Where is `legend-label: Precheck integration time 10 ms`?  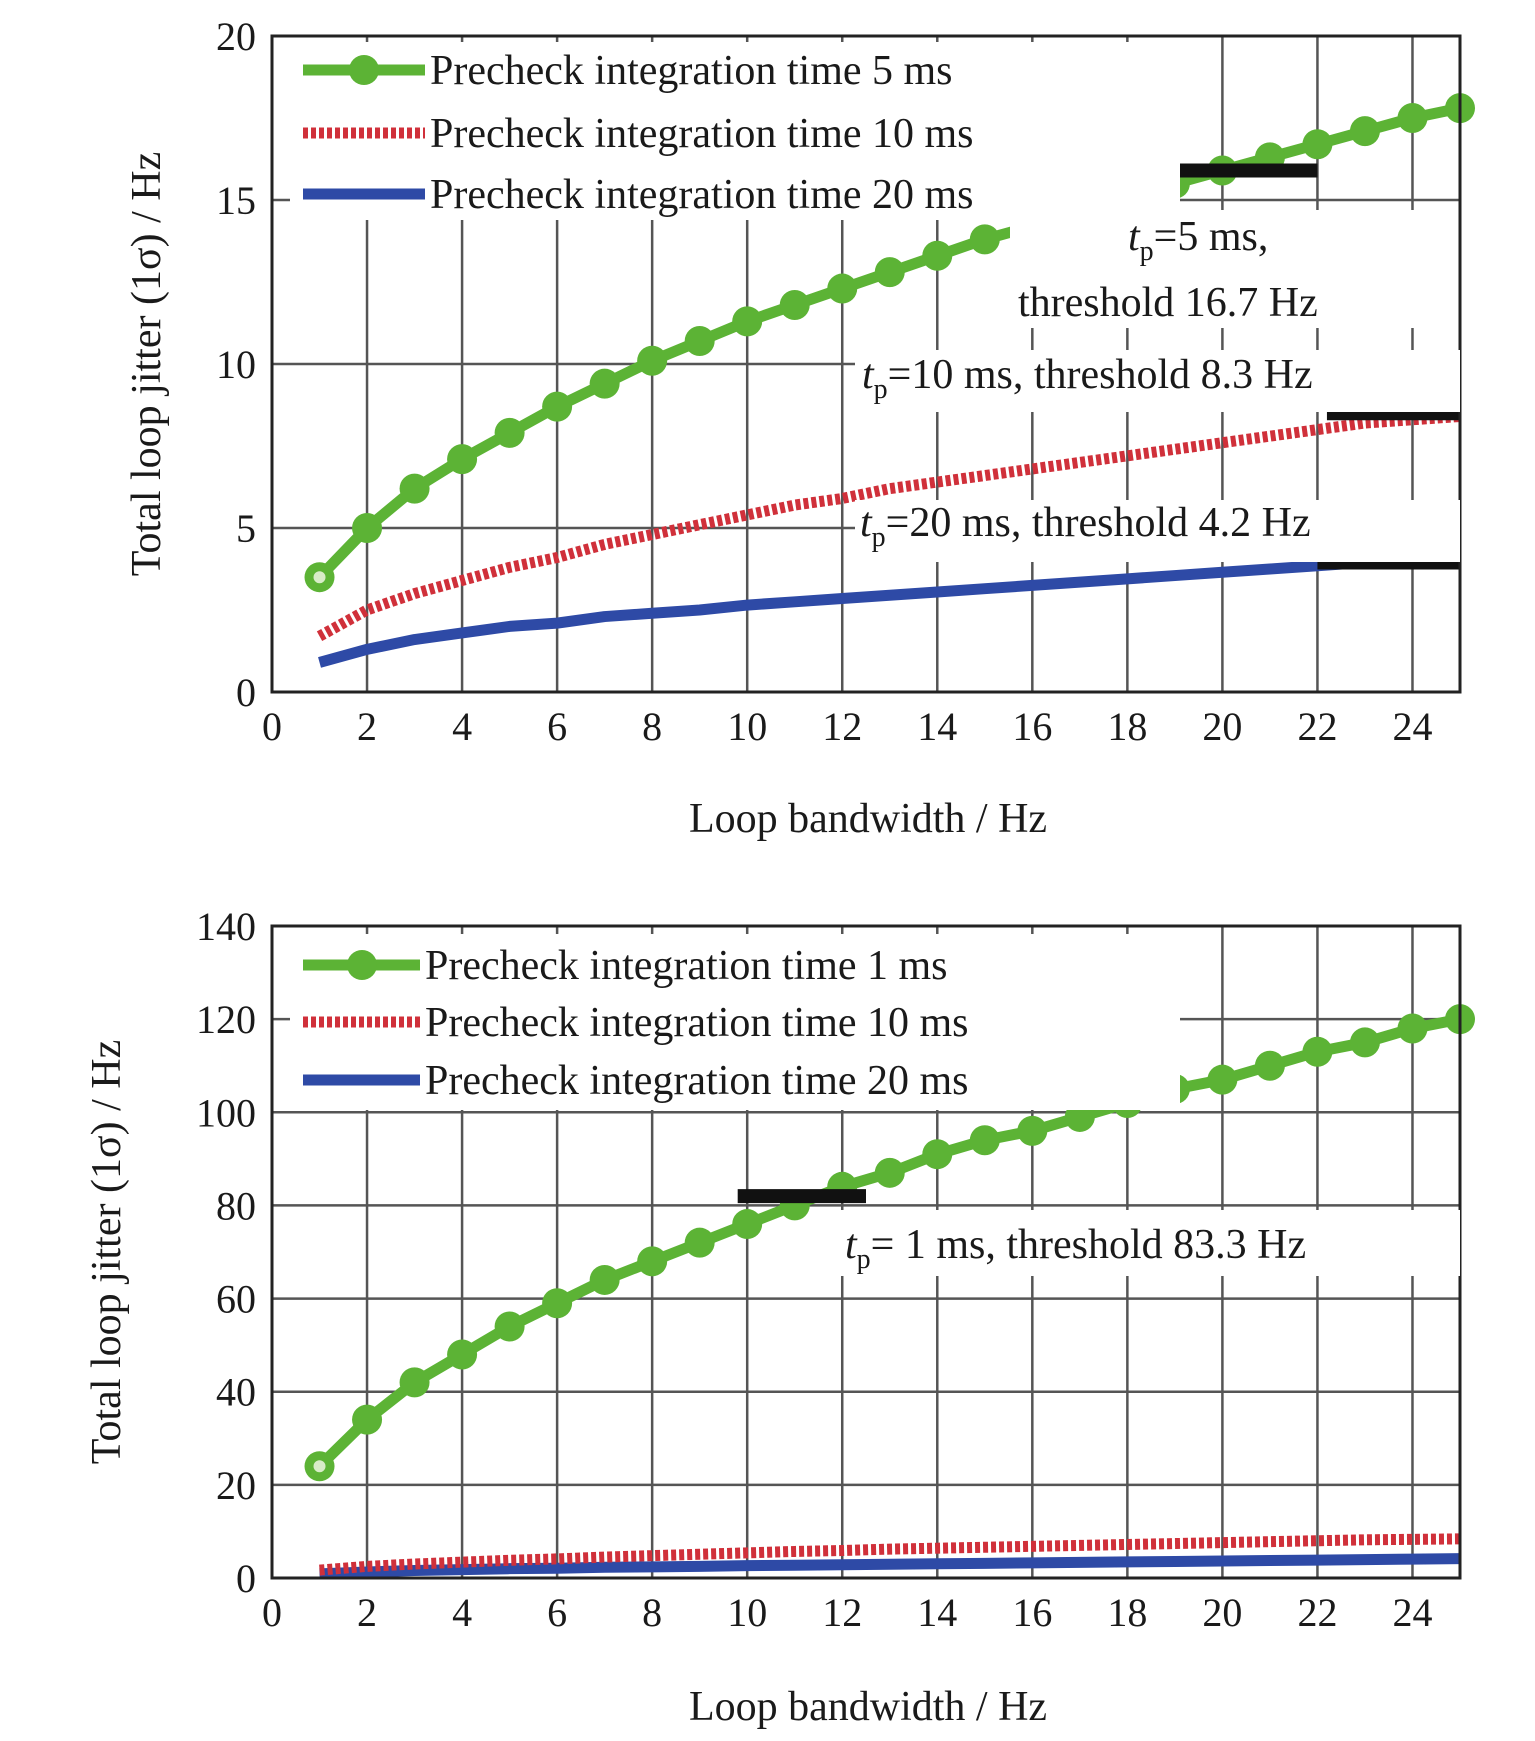 legend-label: Precheck integration time 10 ms is located at coordinates (697, 1023).